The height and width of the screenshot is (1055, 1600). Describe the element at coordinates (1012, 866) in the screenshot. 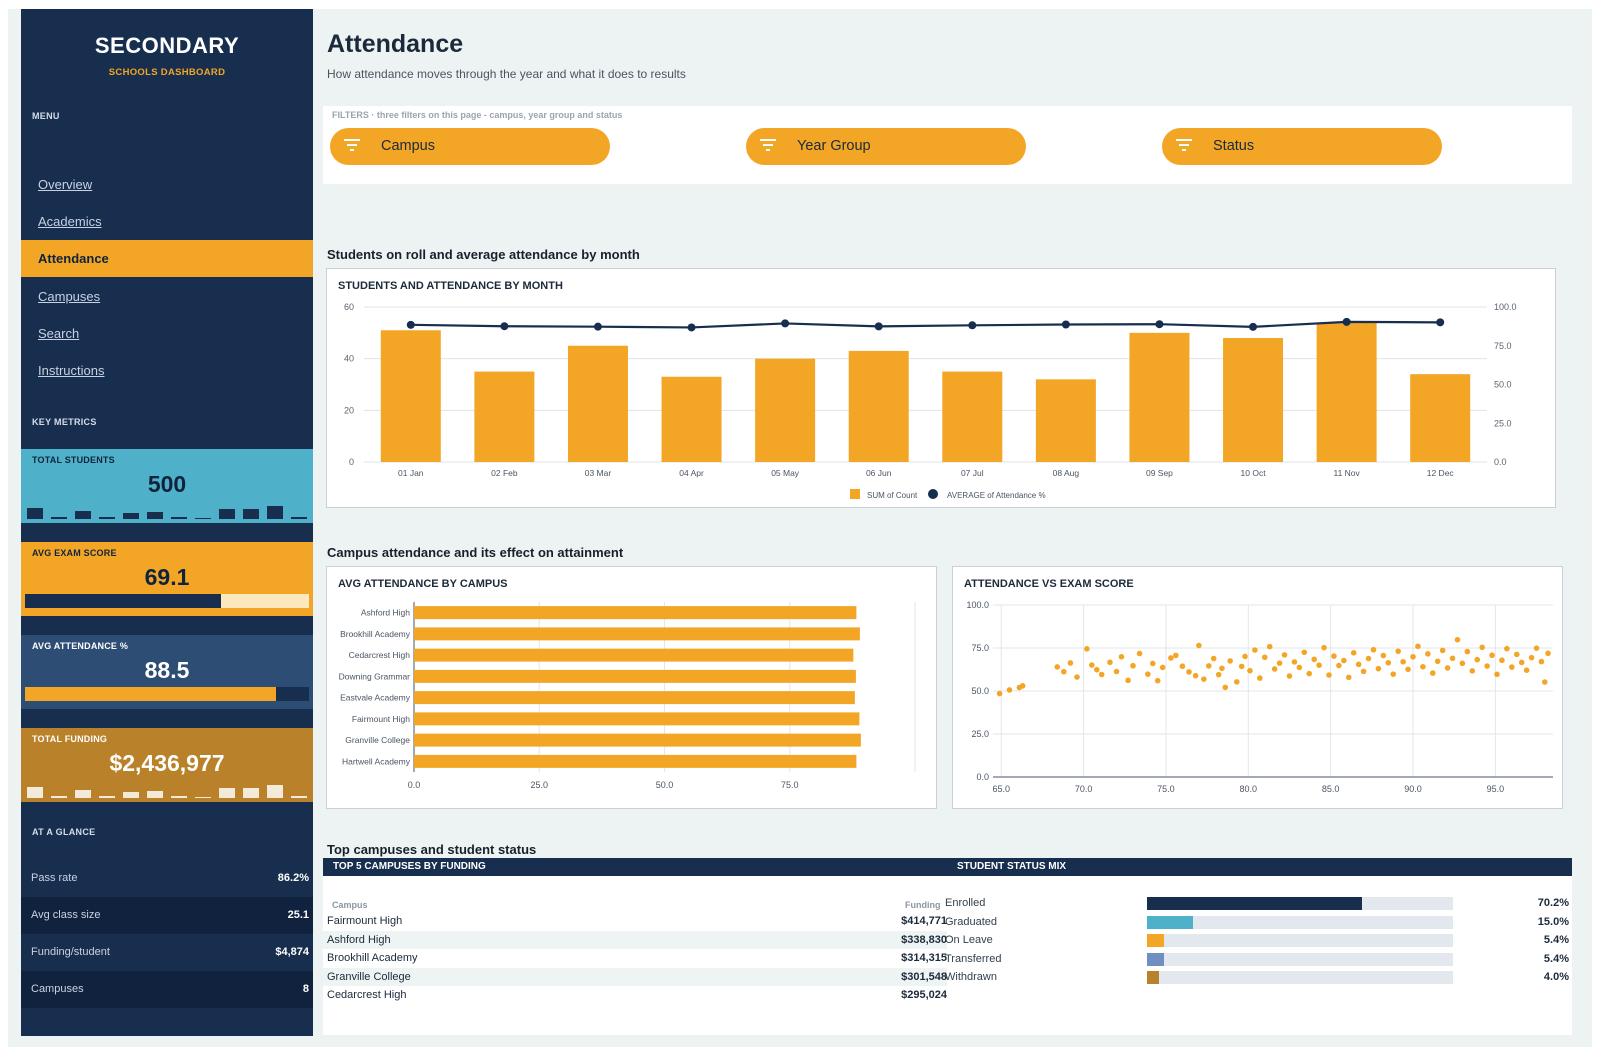

I see `status-mix-header: STUDENT STATUS MIX` at that location.